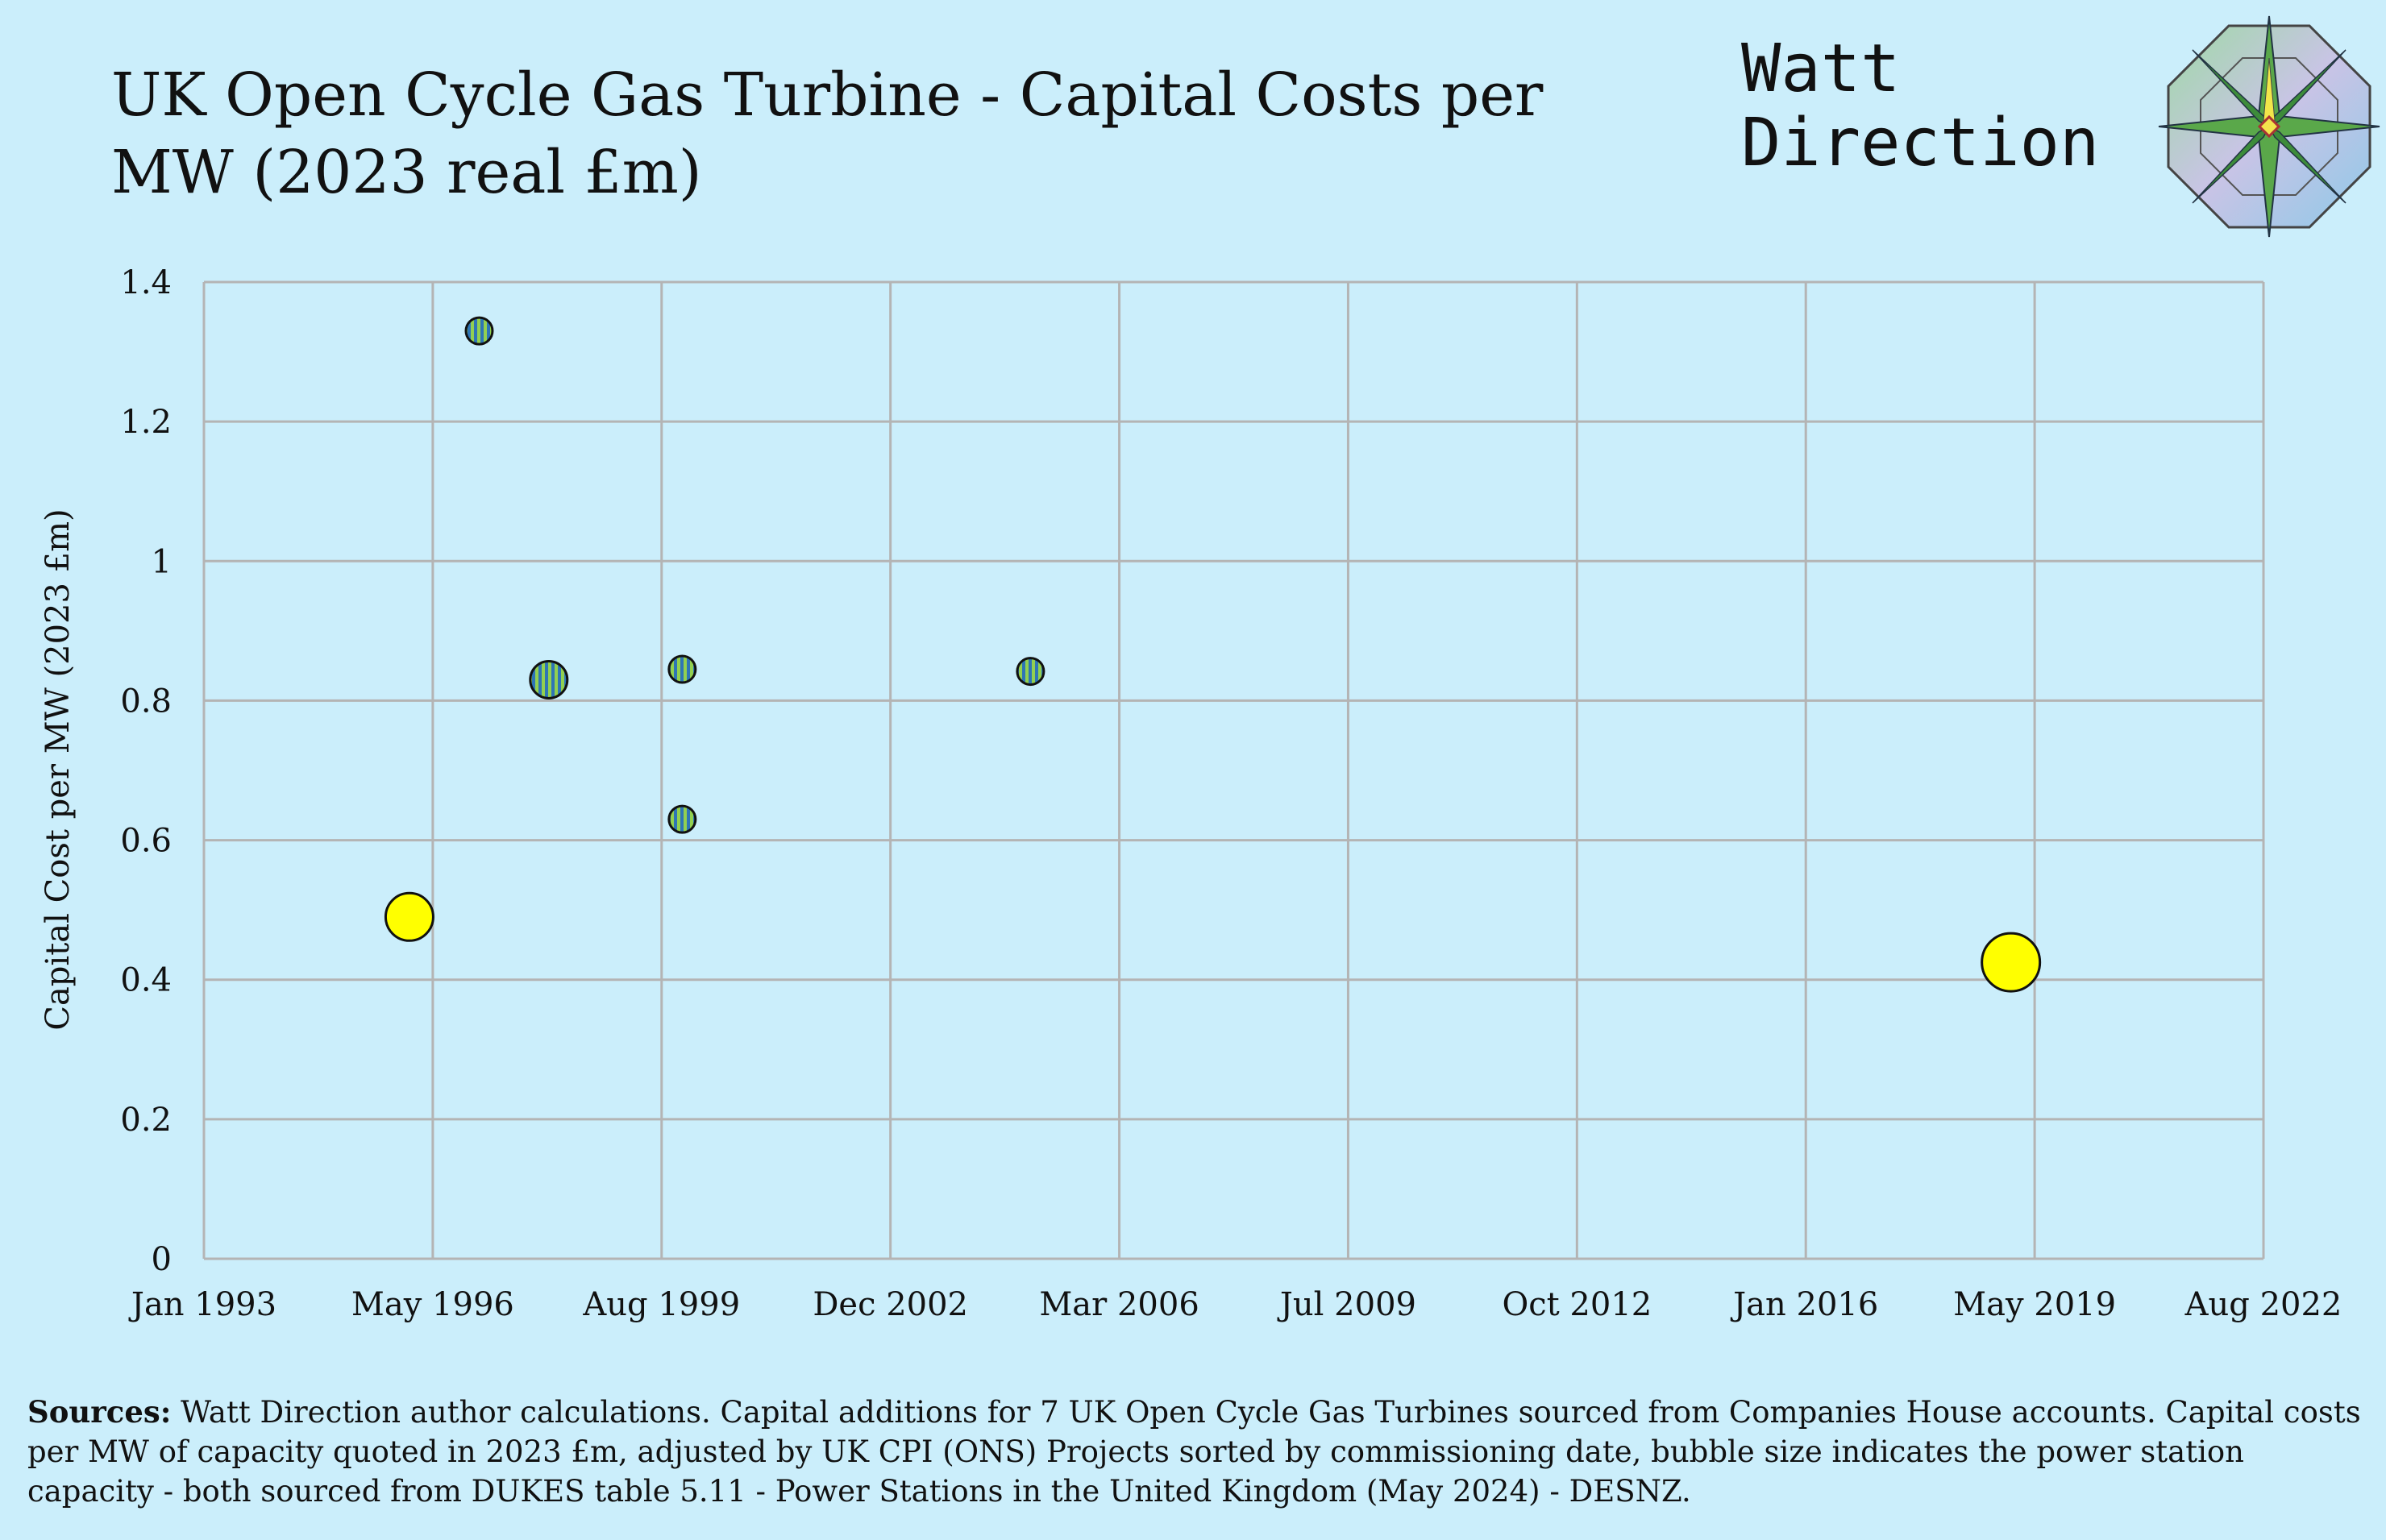  Describe the element at coordinates (146, 701) in the screenshot. I see `y-tick-label: 0.8` at that location.